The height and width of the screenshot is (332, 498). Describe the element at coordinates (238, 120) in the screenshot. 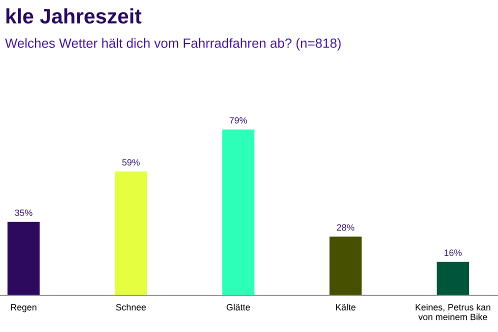

I see `data-label: 79%` at that location.